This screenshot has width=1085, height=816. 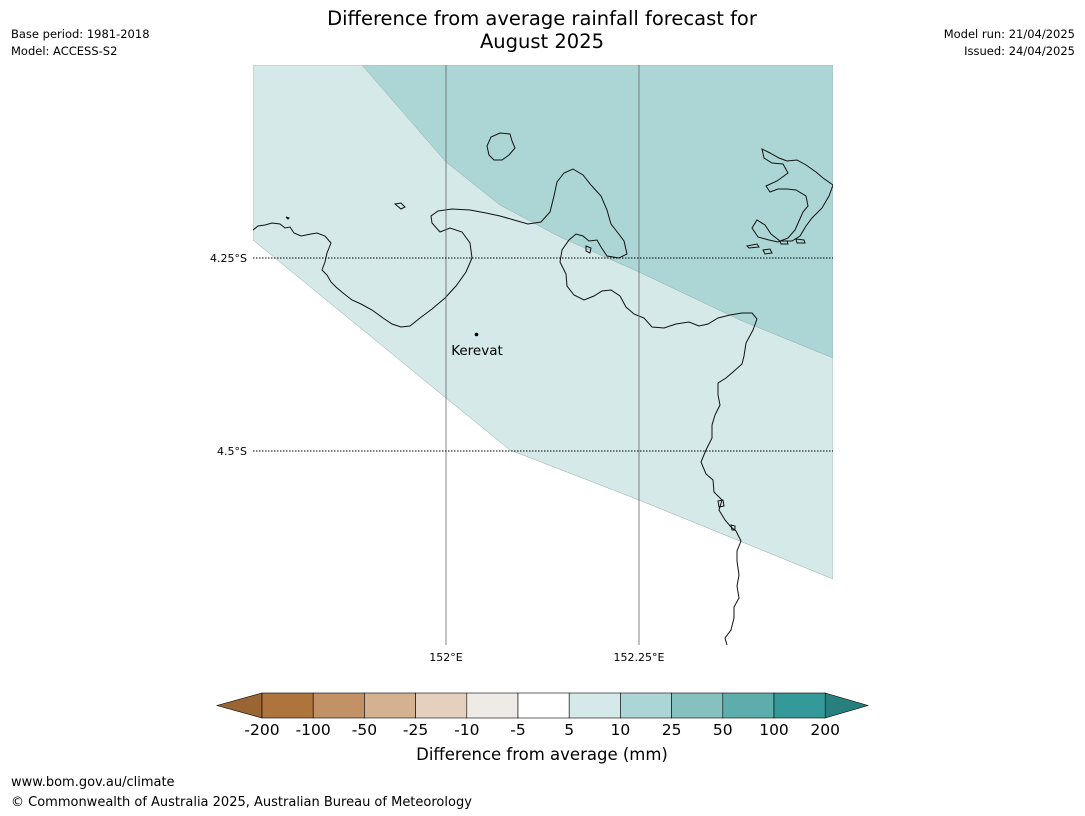 I want to click on issued-text: Issued: 24/04/2025, so click(x=1019, y=51).